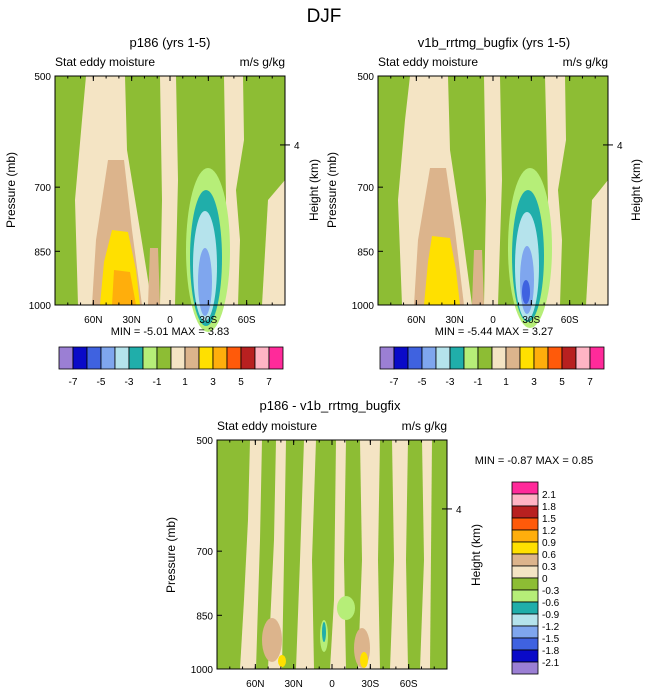 The width and height of the screenshot is (648, 694). I want to click on panel-2-height-tick-label: 4, so click(620, 146).